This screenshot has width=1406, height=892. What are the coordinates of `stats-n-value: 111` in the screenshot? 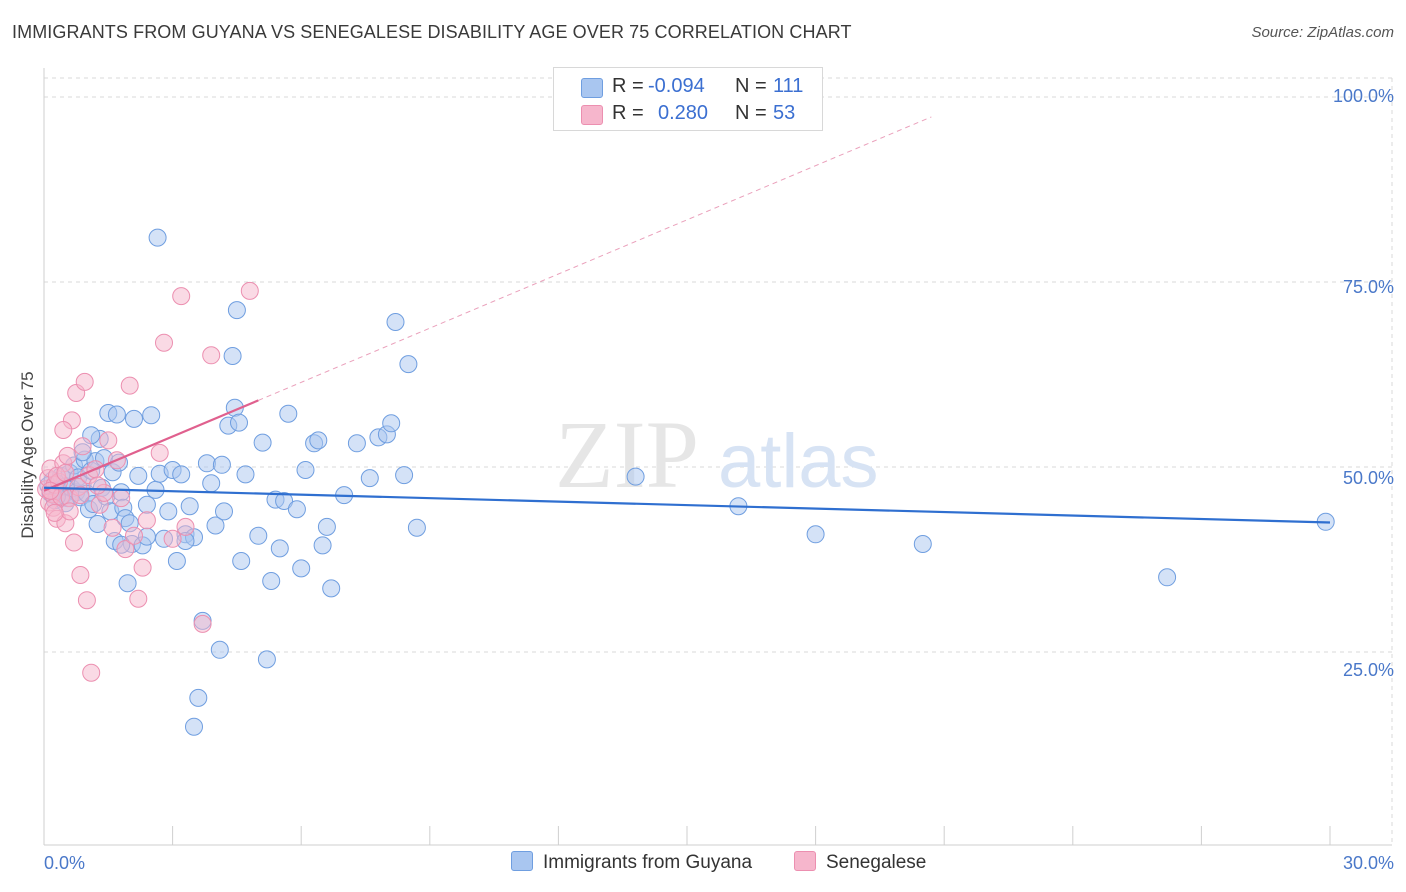 It's located at (788, 86).